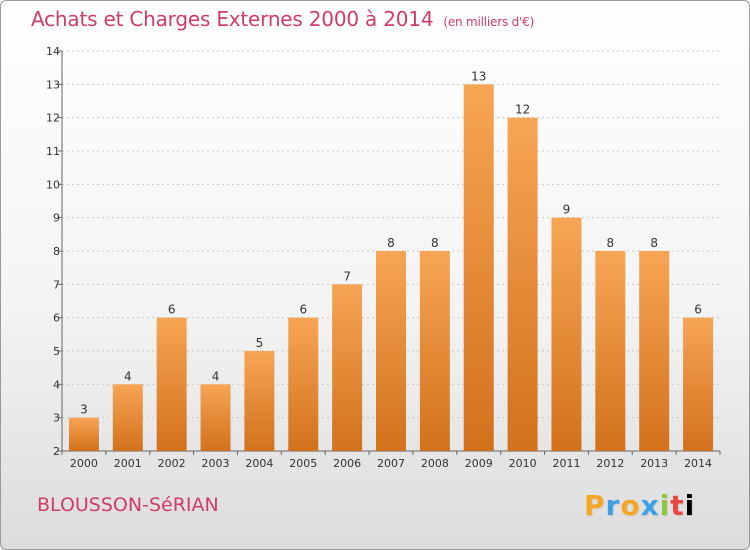 This screenshot has height=550, width=750. I want to click on x-tick-label: 2004, so click(259, 463).